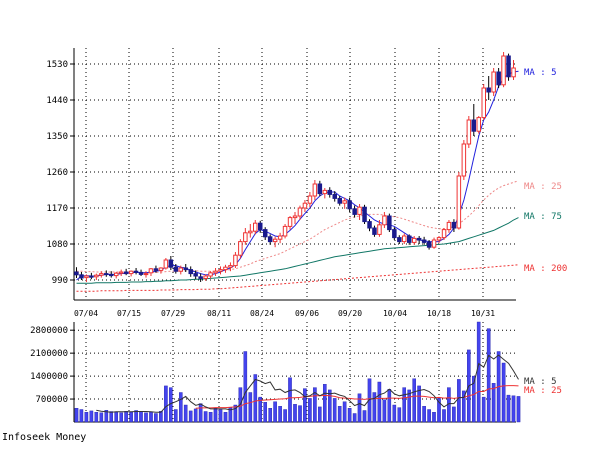 The height and width of the screenshot is (464, 600). What do you see at coordinates (57, 137) in the screenshot?
I see `price-y-tick-label: 1350` at bounding box center [57, 137].